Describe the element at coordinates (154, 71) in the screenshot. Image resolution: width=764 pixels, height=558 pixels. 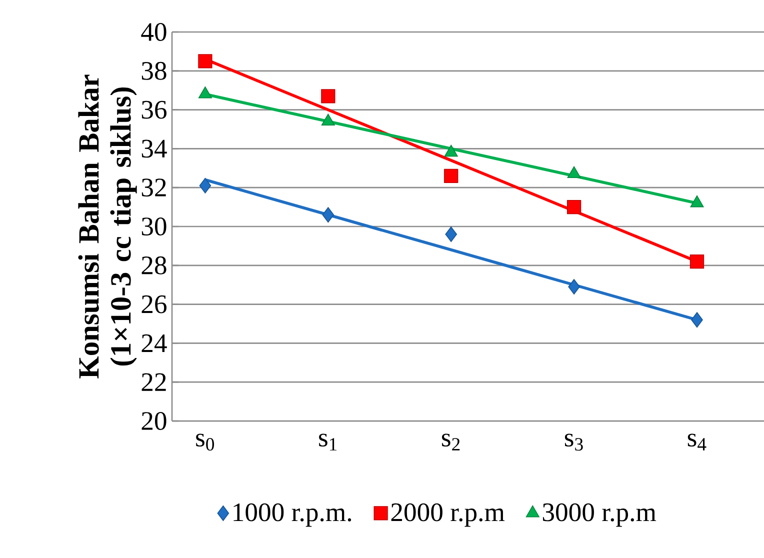
I see `y-tick-label: 38` at that location.